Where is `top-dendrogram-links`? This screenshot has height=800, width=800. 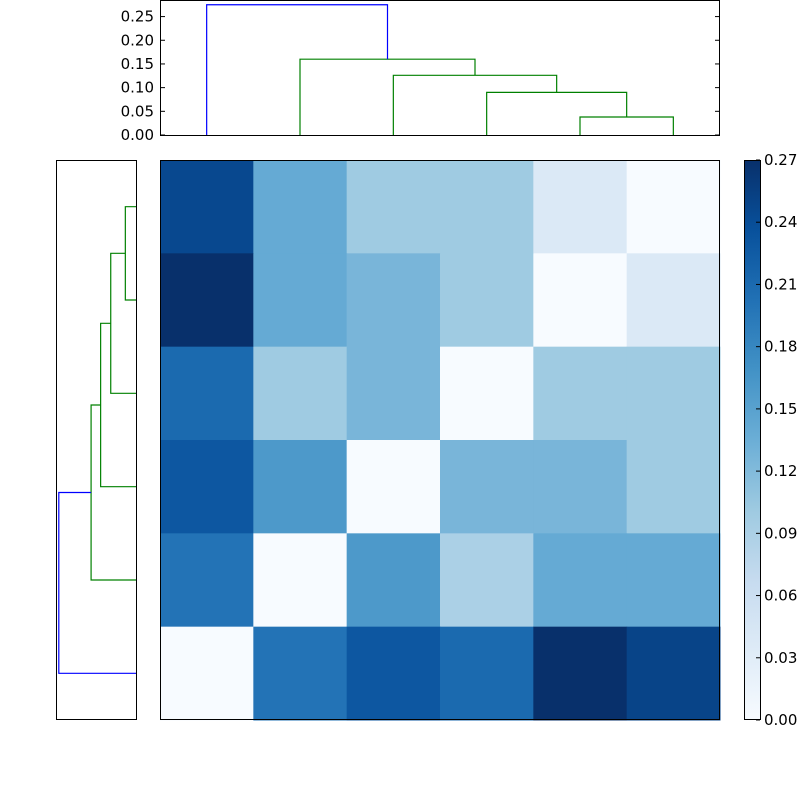
top-dendrogram-links is located at coordinates (440, 69).